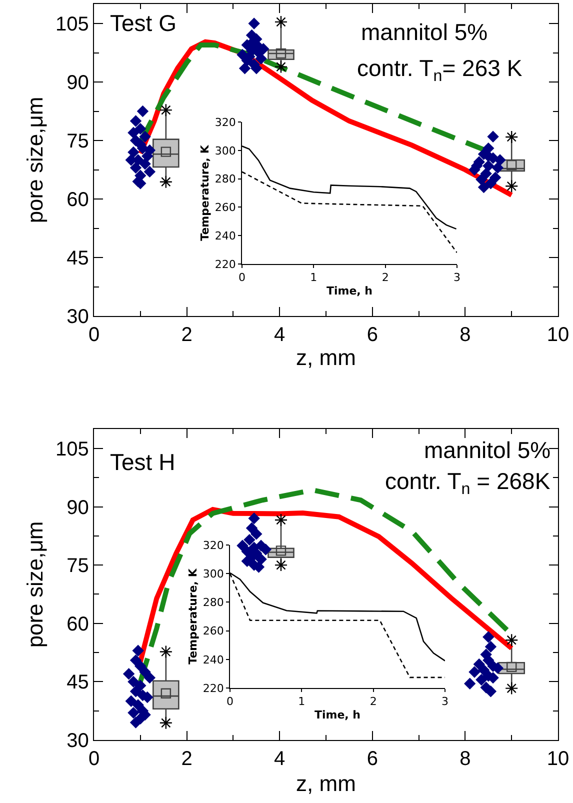 This screenshot has height=803, width=573. Describe the element at coordinates (143, 462) in the screenshot. I see `annotation: Test H` at that location.